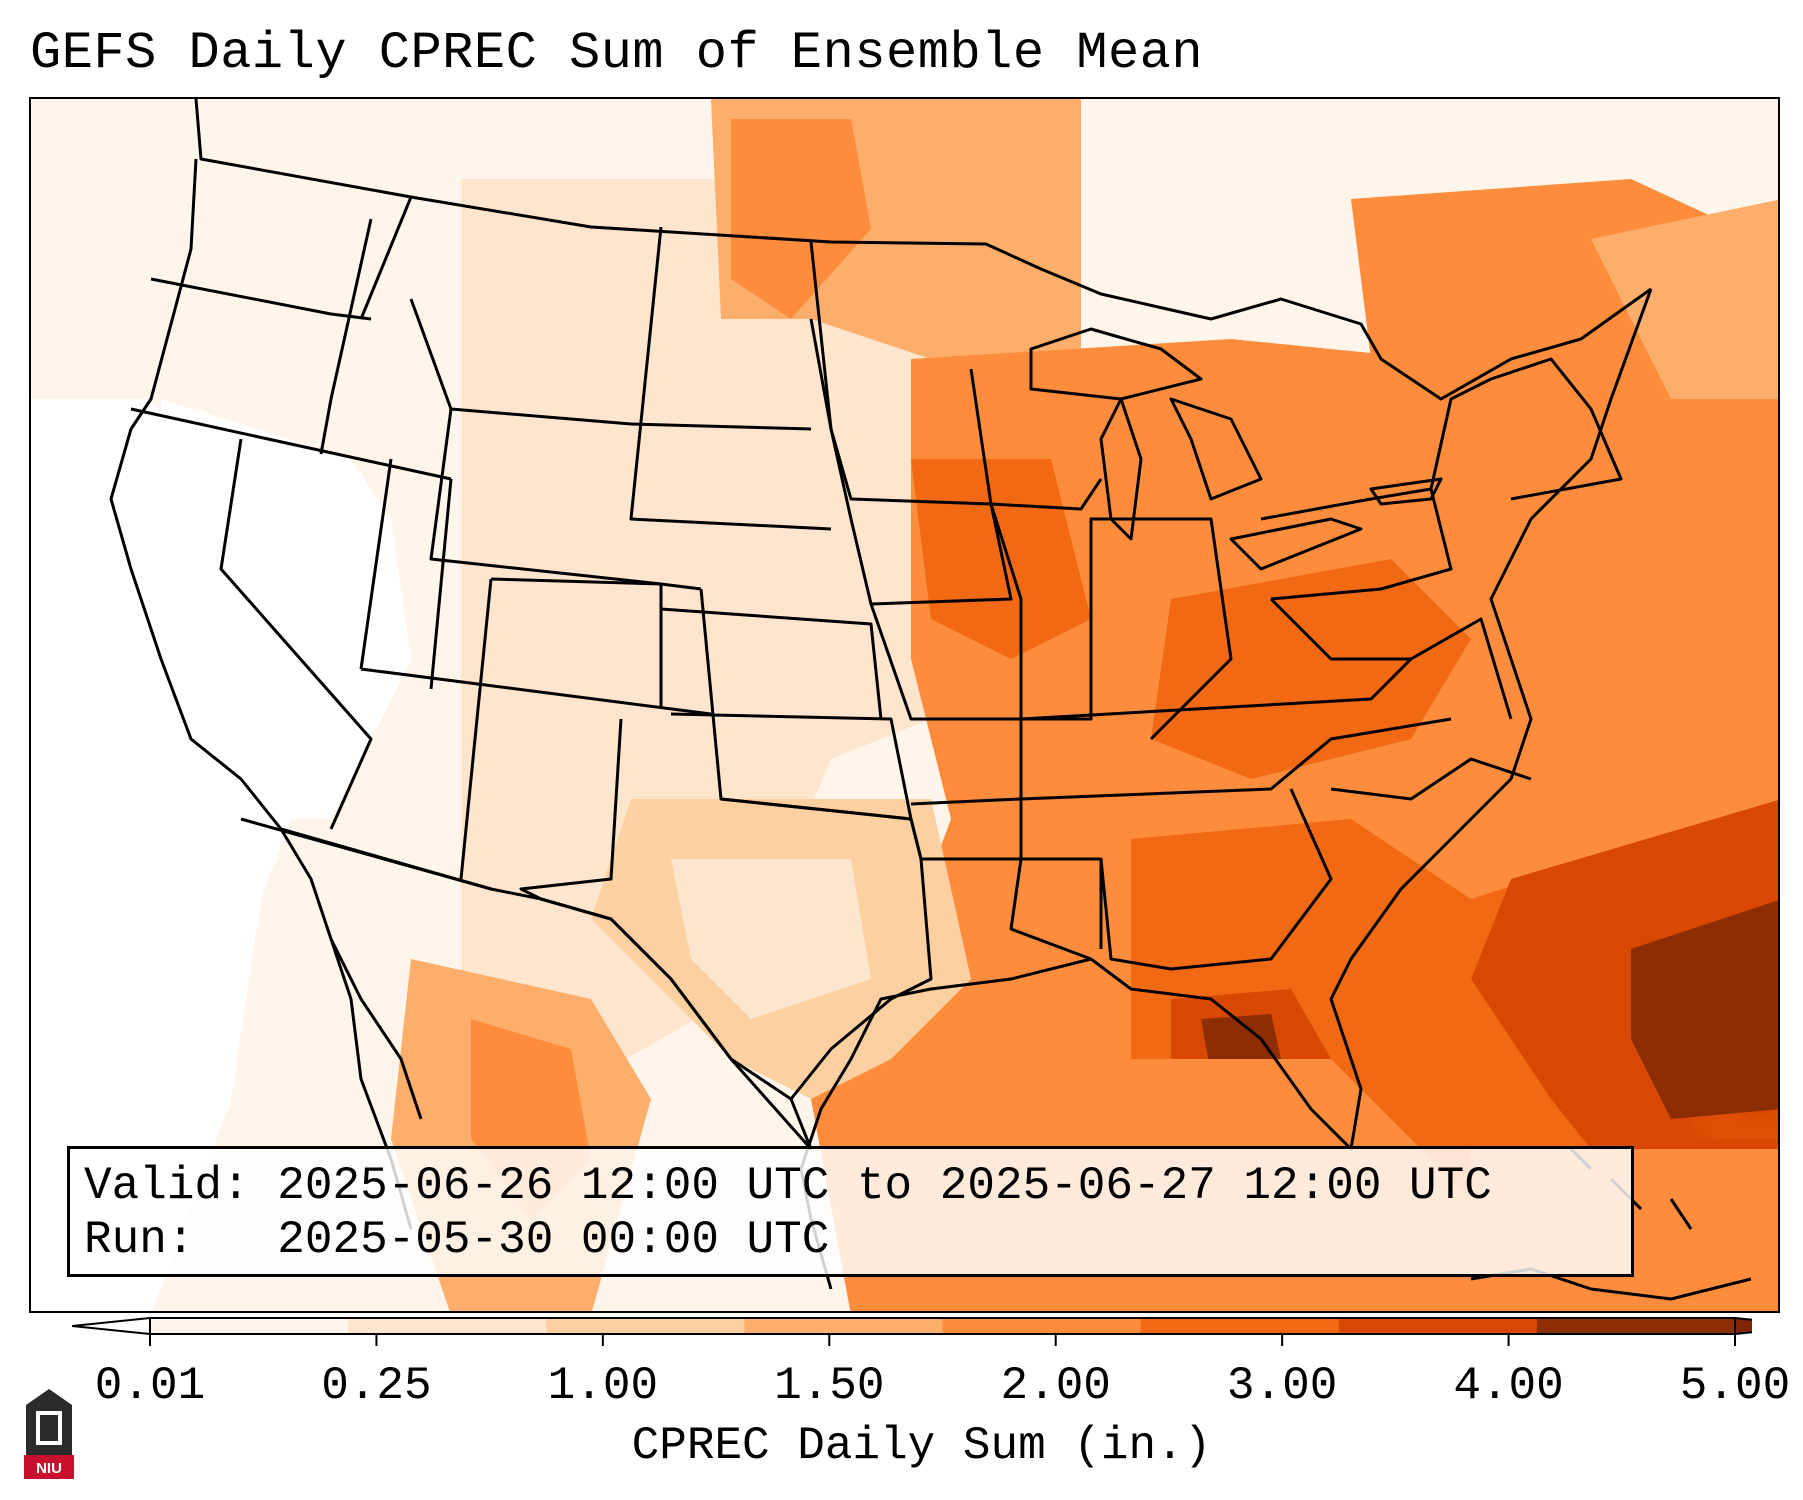 The height and width of the screenshot is (1500, 1803). What do you see at coordinates (1236, 759) in the screenshot?
I see `state-line-tn-south` at bounding box center [1236, 759].